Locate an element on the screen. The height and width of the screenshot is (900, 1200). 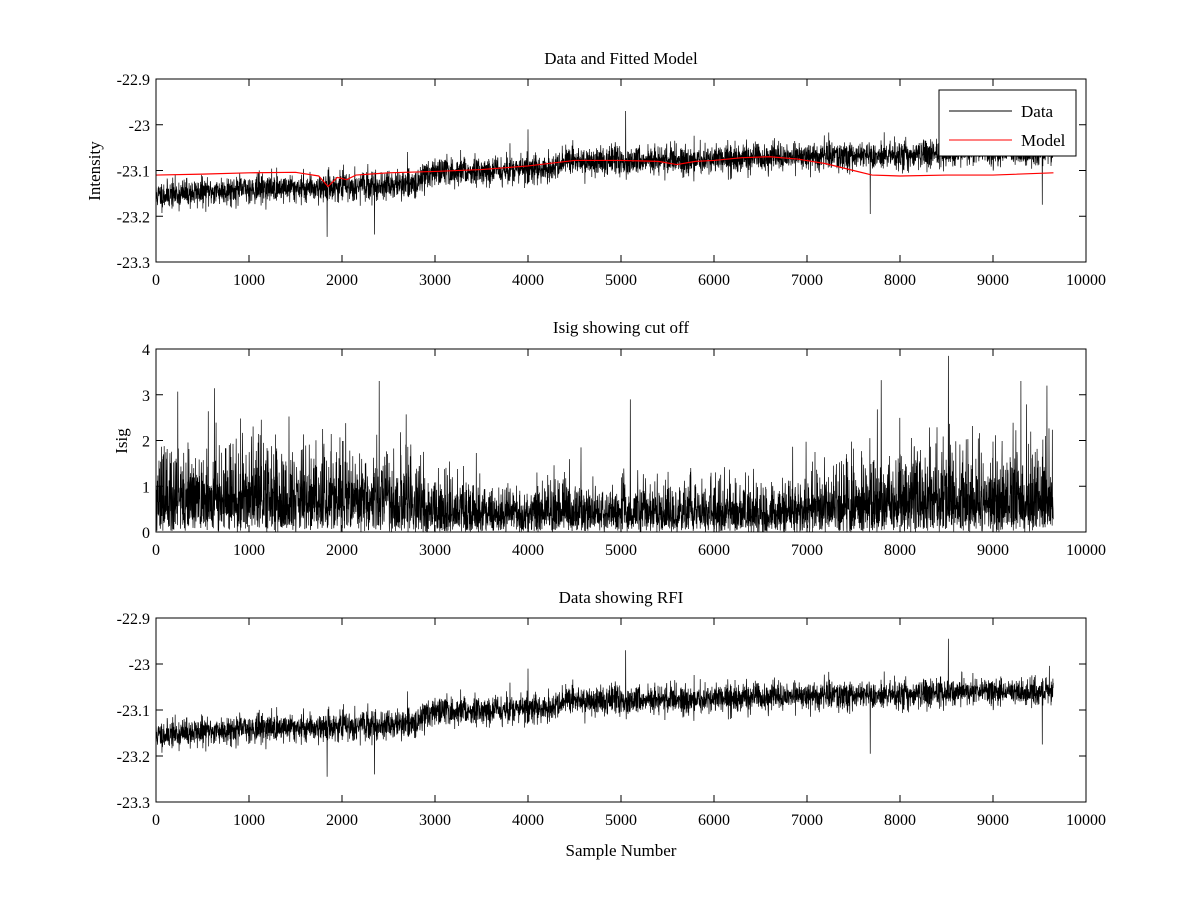
legend-box is located at coordinates (1007, 123).